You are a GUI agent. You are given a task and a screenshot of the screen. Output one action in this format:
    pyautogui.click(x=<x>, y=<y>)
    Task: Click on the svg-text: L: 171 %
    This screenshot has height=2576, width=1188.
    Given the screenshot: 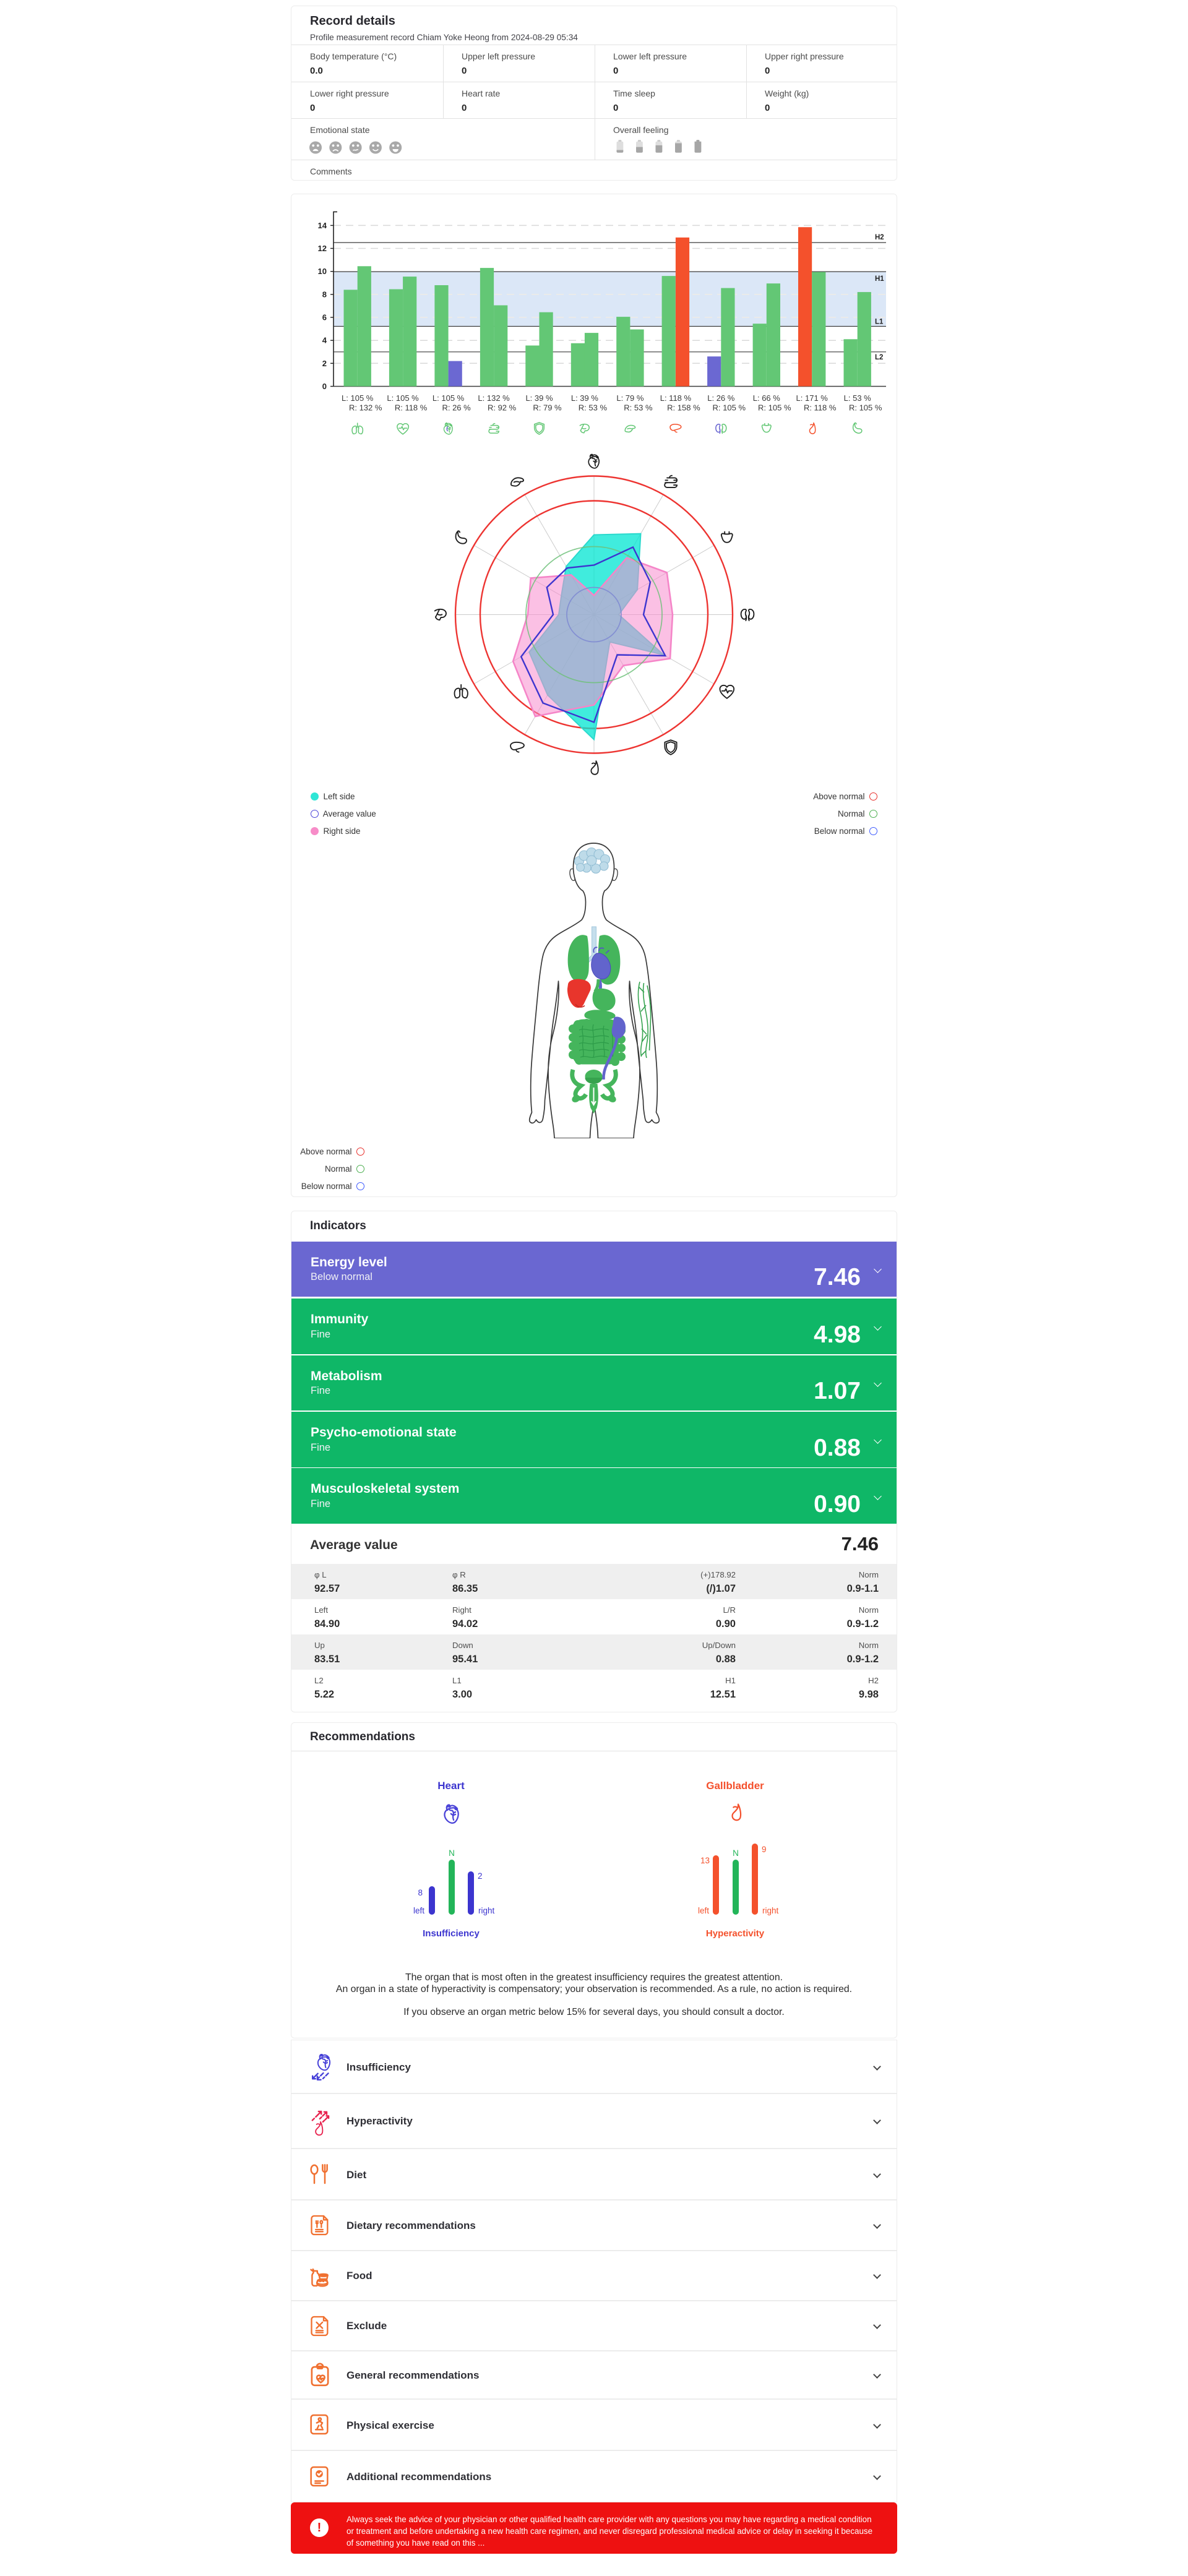 What is the action you would take?
    pyautogui.click(x=812, y=398)
    